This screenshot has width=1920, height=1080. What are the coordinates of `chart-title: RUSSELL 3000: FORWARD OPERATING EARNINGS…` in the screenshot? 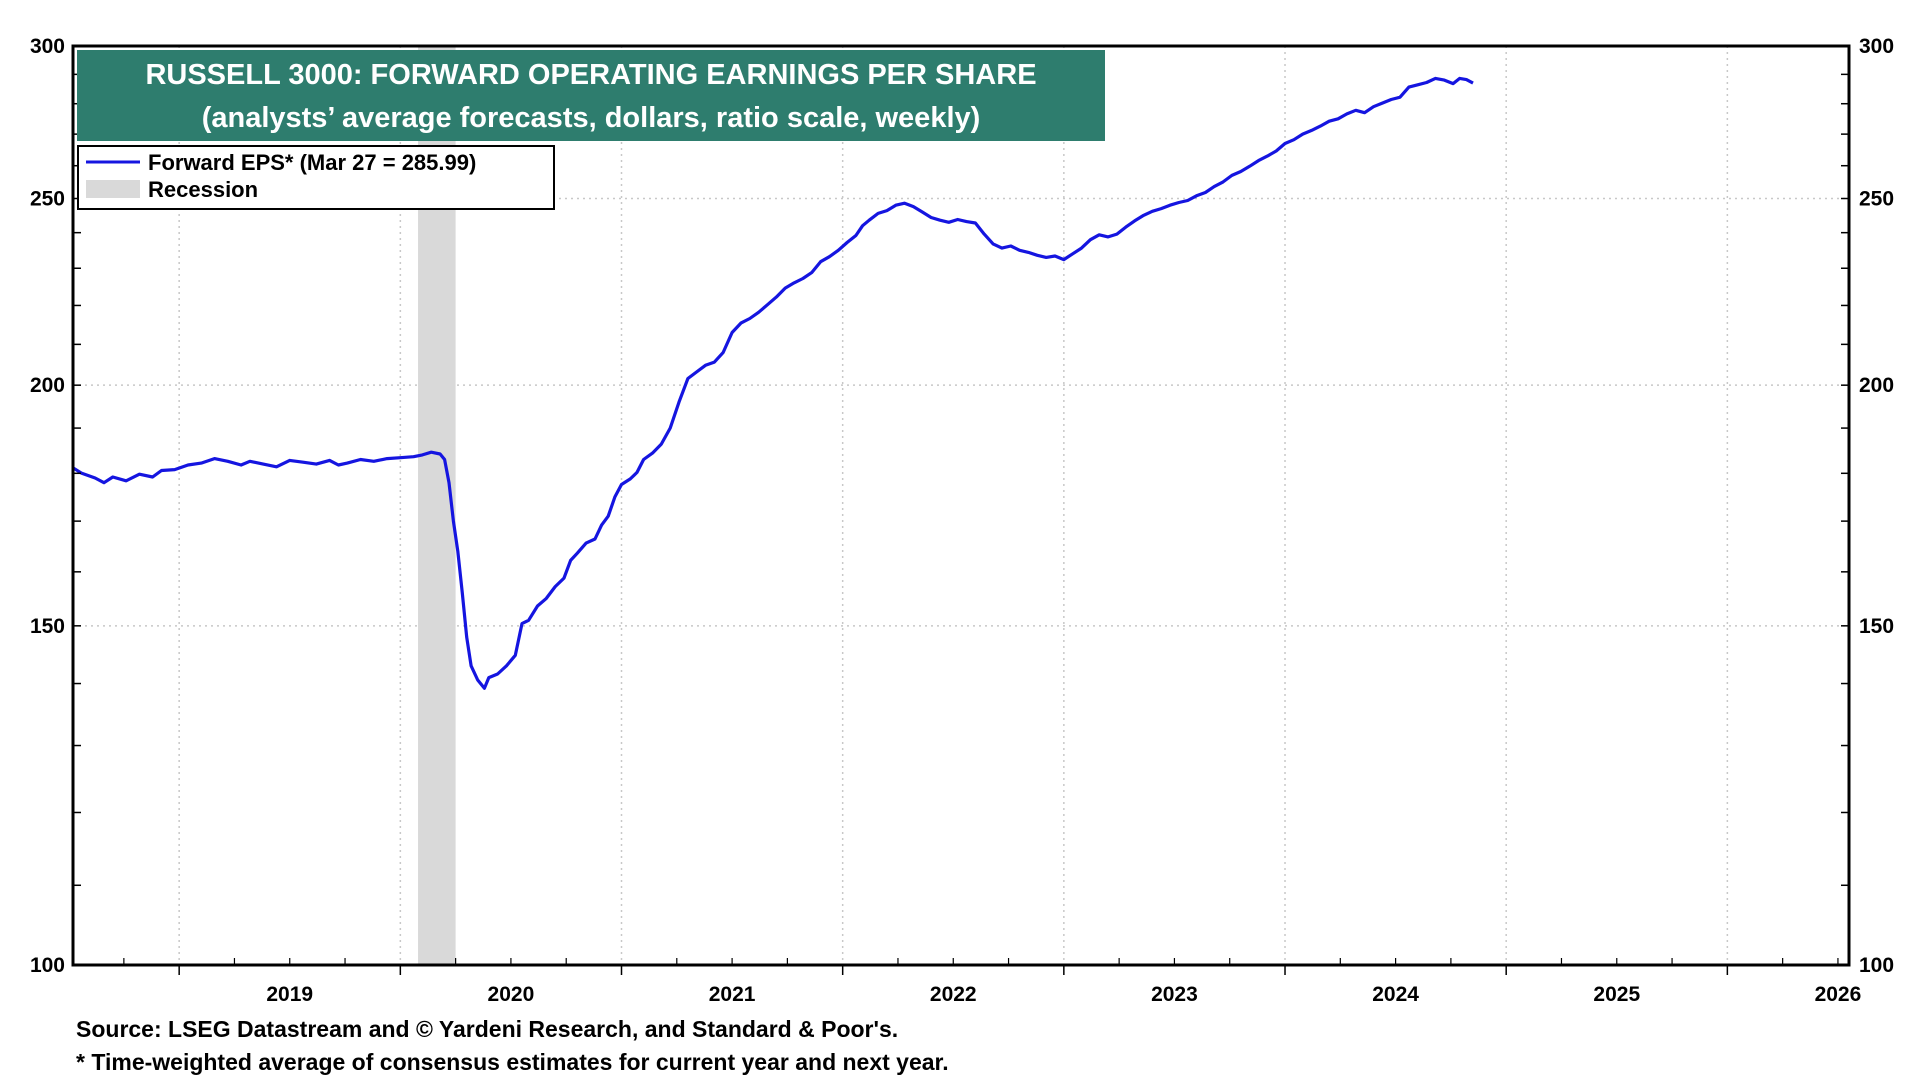 It's located at (590, 75).